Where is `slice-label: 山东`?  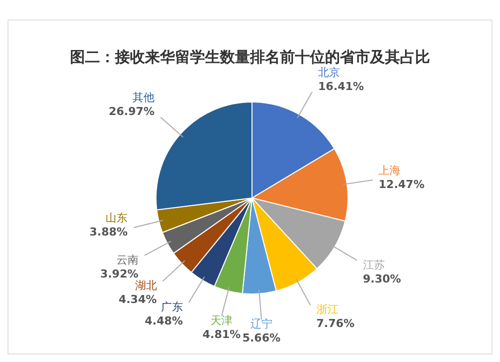
slice-label: 山东 is located at coordinates (117, 218).